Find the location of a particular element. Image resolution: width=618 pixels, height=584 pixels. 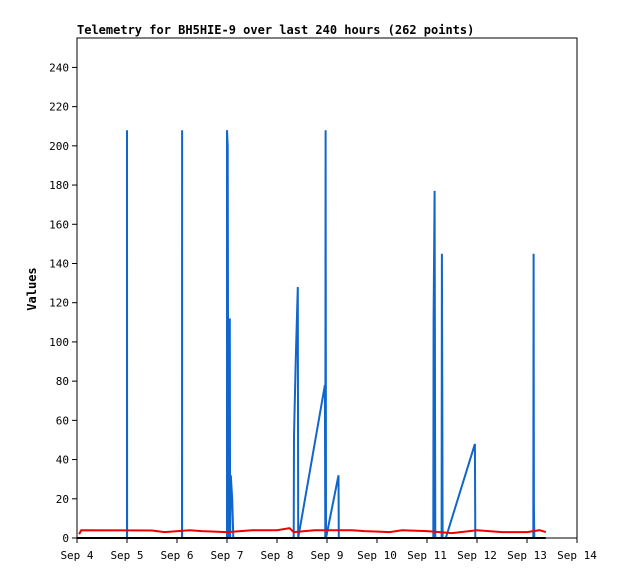

y-tick-label: 120 is located at coordinates (59, 303).